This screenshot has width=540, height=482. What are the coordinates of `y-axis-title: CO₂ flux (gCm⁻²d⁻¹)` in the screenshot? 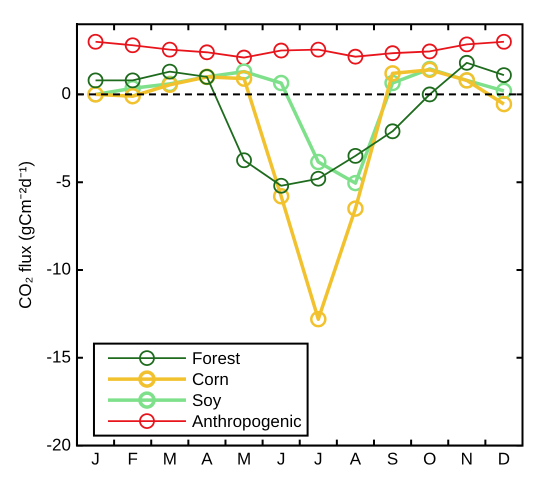 It's located at (25, 234).